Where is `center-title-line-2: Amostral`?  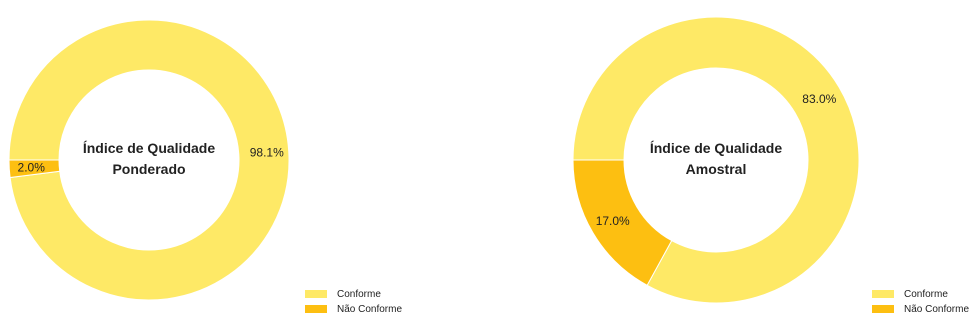
center-title-line-2: Amostral is located at coordinates (716, 169).